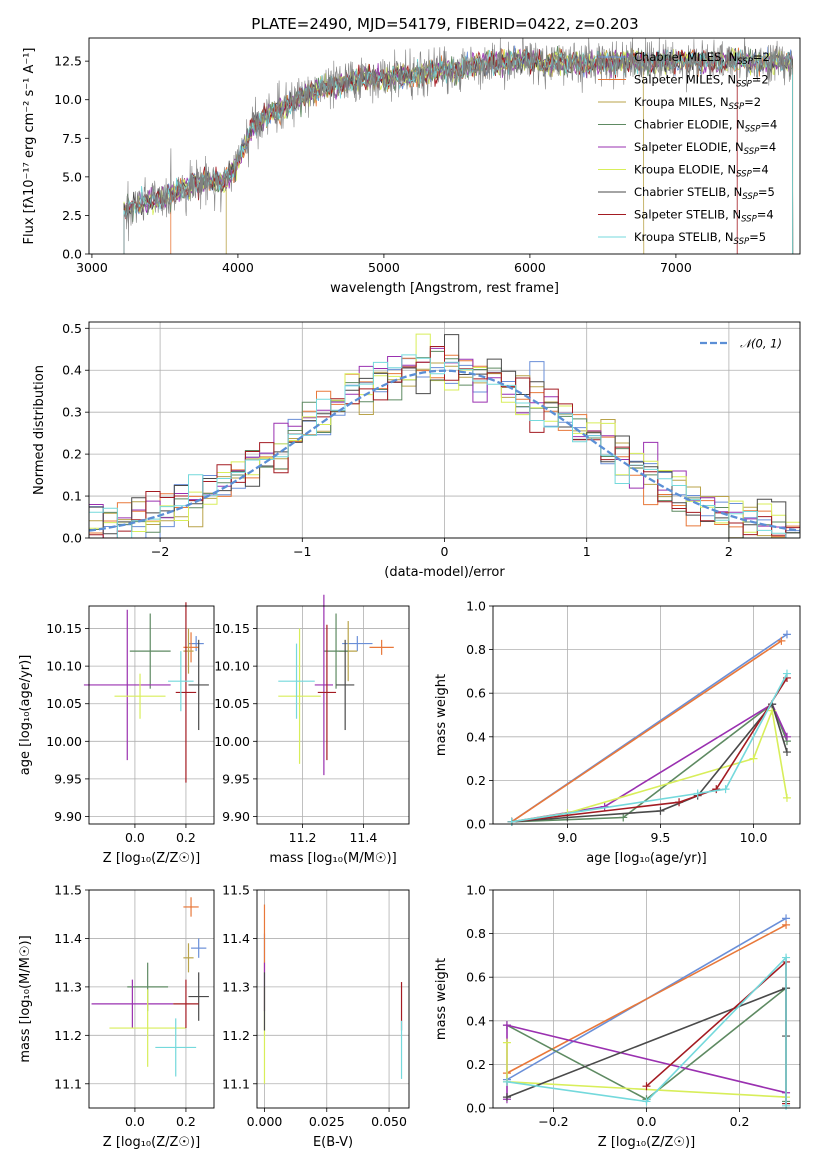 The width and height of the screenshot is (819, 1170). I want to click on legend-label-main: Salpeter ELODIE, N, so click(689, 147).